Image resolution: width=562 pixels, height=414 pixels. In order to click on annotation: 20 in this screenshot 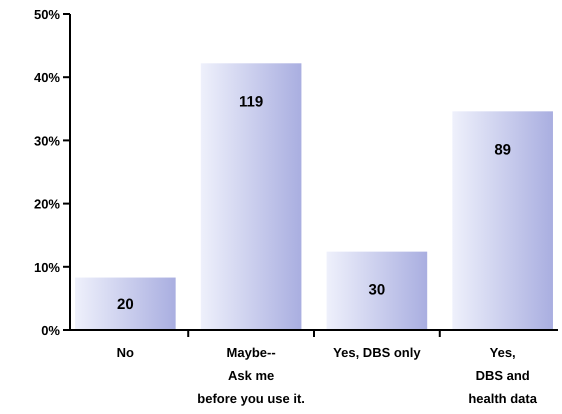, I will do `click(125, 304)`.